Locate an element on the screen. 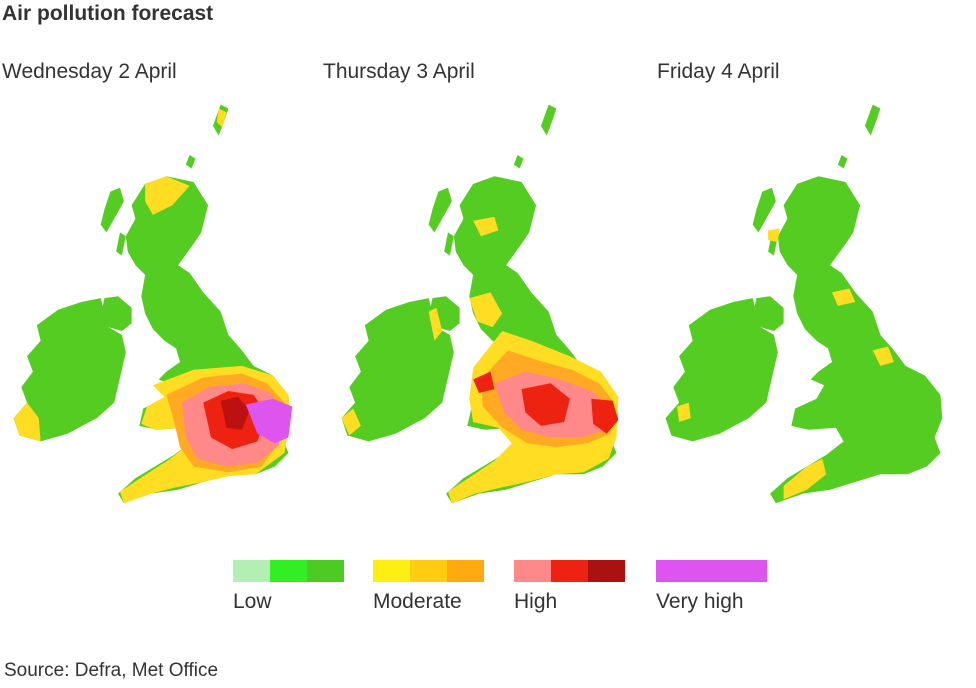  legend-very-high: Very high is located at coordinates (711, 587).